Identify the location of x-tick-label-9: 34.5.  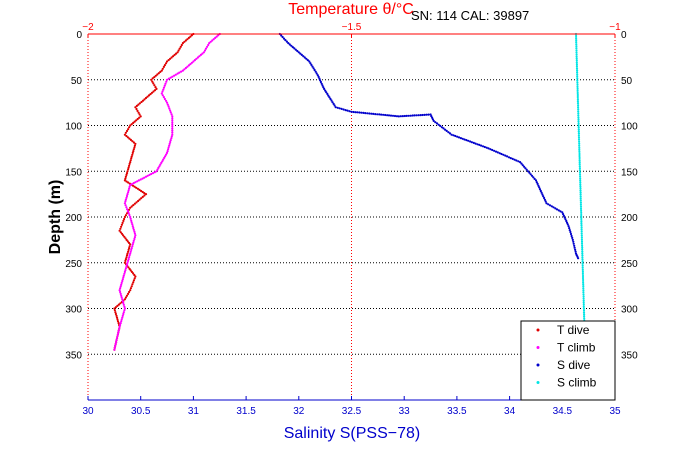
(563, 411).